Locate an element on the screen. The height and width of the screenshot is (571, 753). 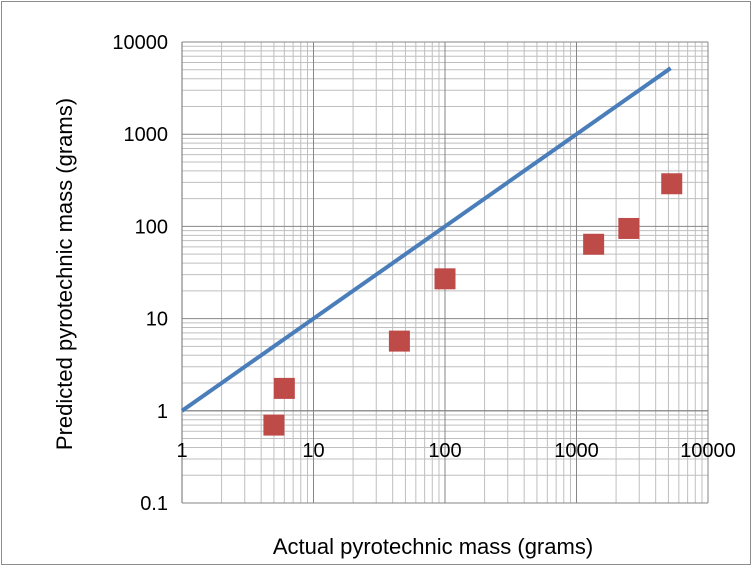
y-tick-label: 100 is located at coordinates (151, 227).